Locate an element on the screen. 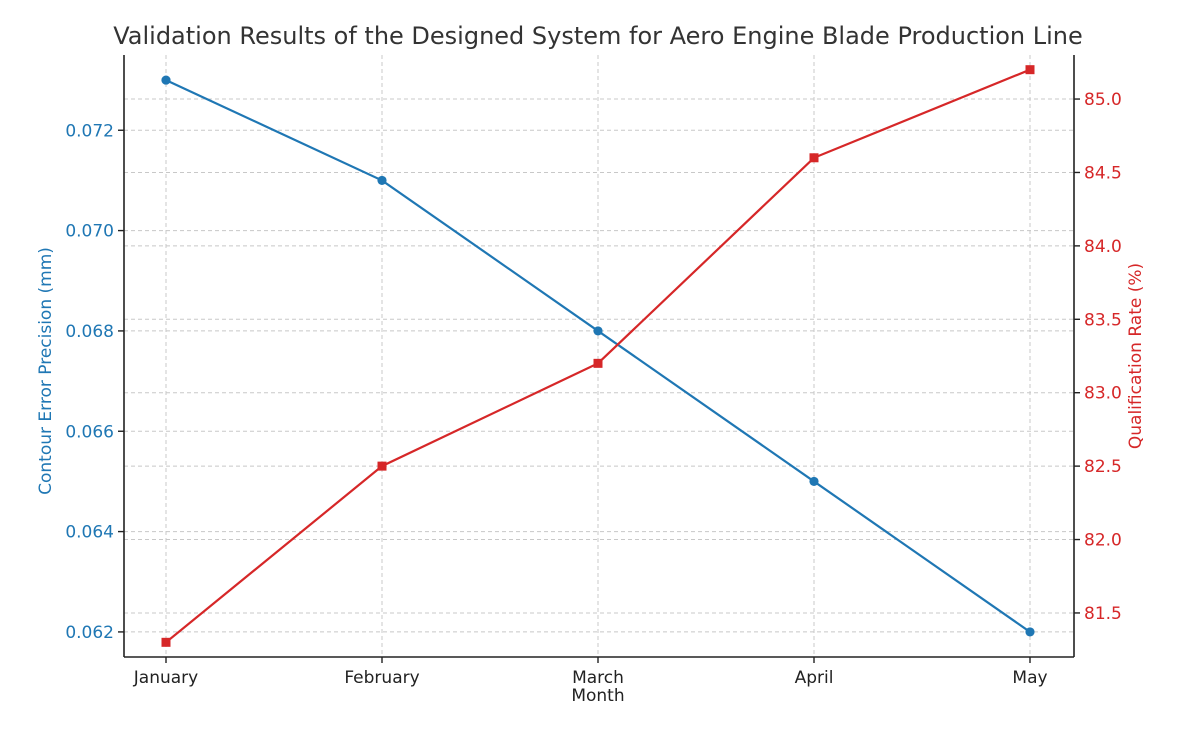 The width and height of the screenshot is (1179, 739). x-tick-label: January is located at coordinates (165, 678).